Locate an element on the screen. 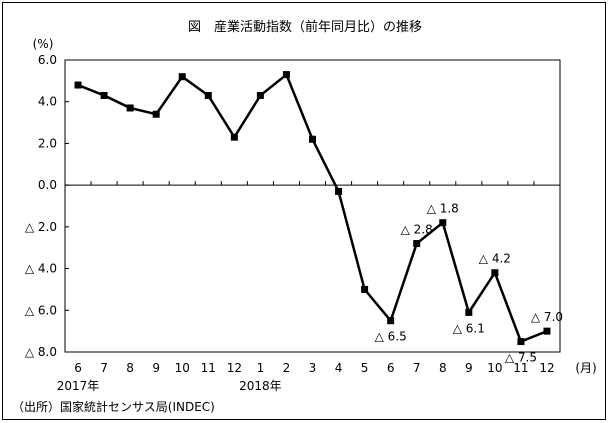  y-tick-label: 2.0 is located at coordinates (47, 143).